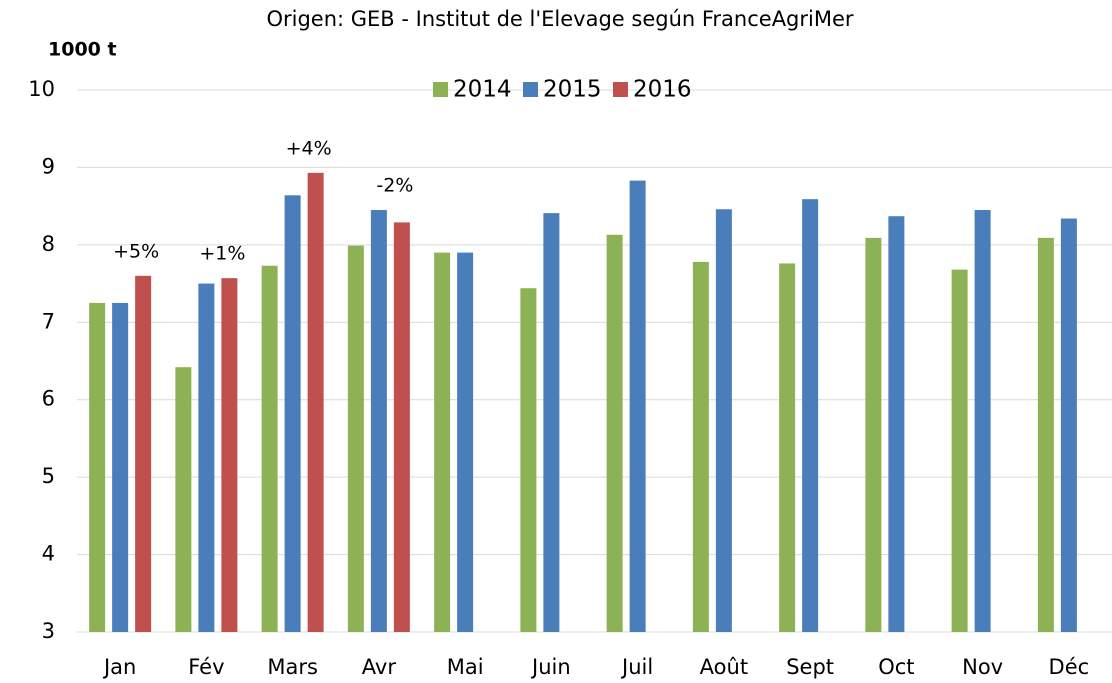 Image resolution: width=1112 pixels, height=683 pixels. Describe the element at coordinates (48, 554) in the screenshot. I see `y-tick-label: 4` at that location.